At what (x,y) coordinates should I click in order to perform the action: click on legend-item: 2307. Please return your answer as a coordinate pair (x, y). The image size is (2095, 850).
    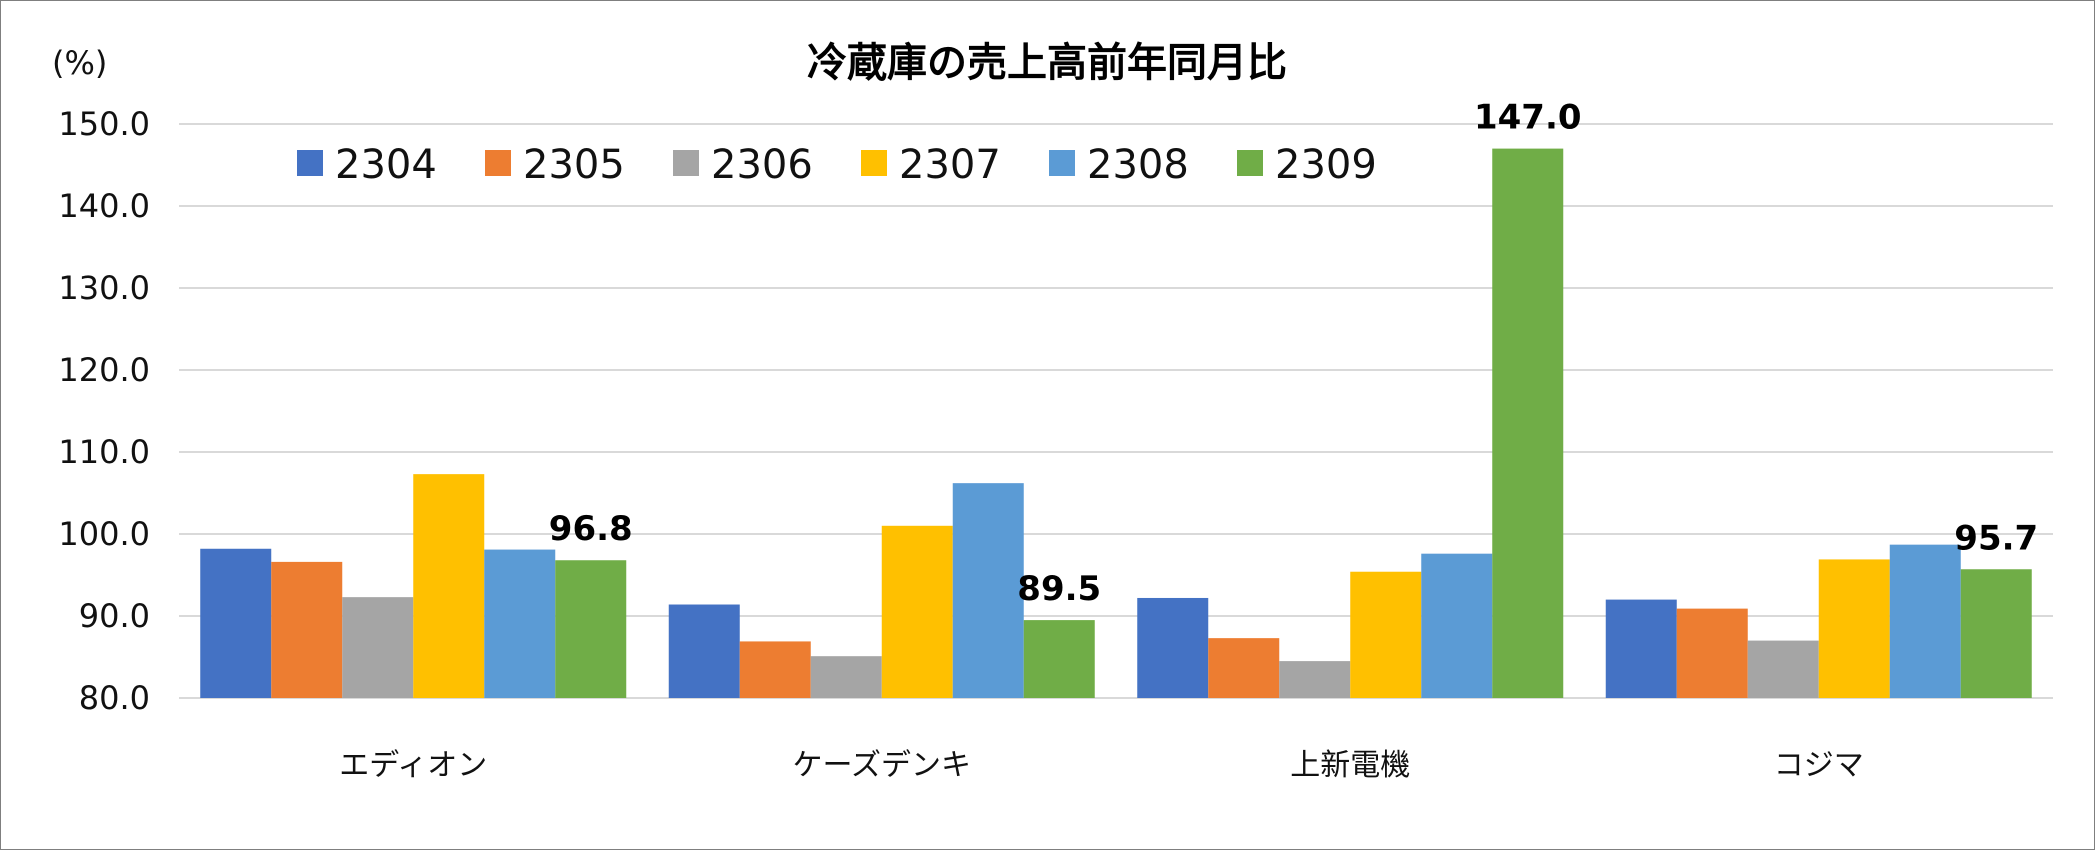
    Looking at the image, I should click on (931, 165).